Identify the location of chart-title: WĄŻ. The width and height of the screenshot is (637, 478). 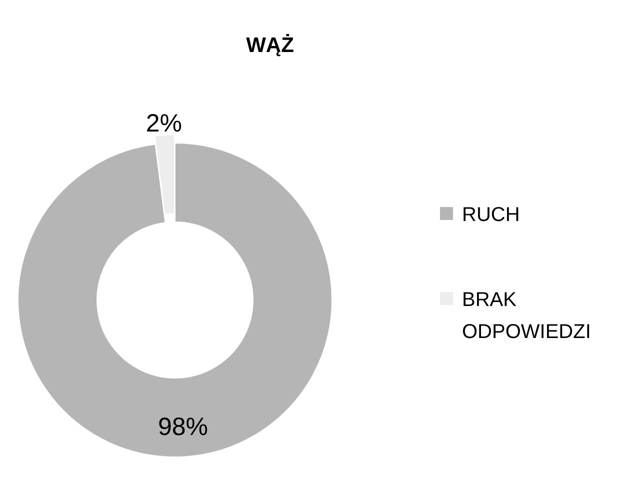
(270, 45).